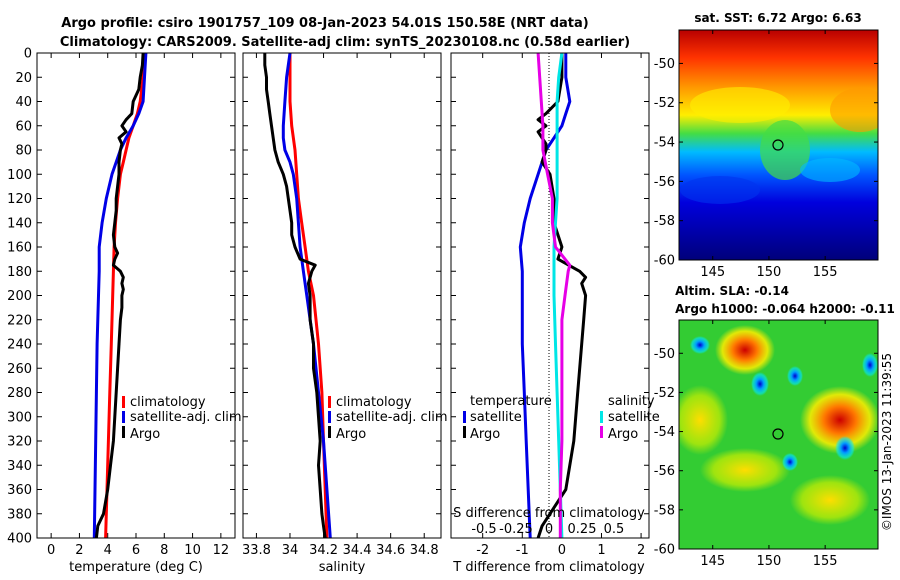 The image size is (900, 580). Describe the element at coordinates (19, 490) in the screenshot. I see `y-tick-label: 360` at that location.